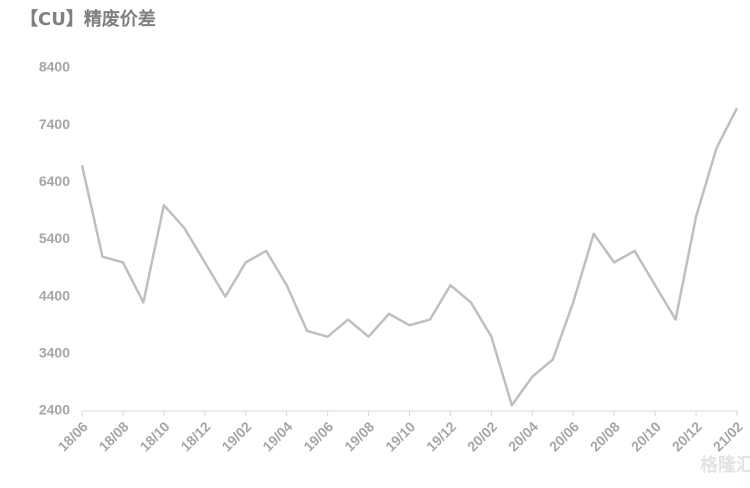 The width and height of the screenshot is (750, 488). I want to click on y-tick-label: 6400, so click(54, 181).